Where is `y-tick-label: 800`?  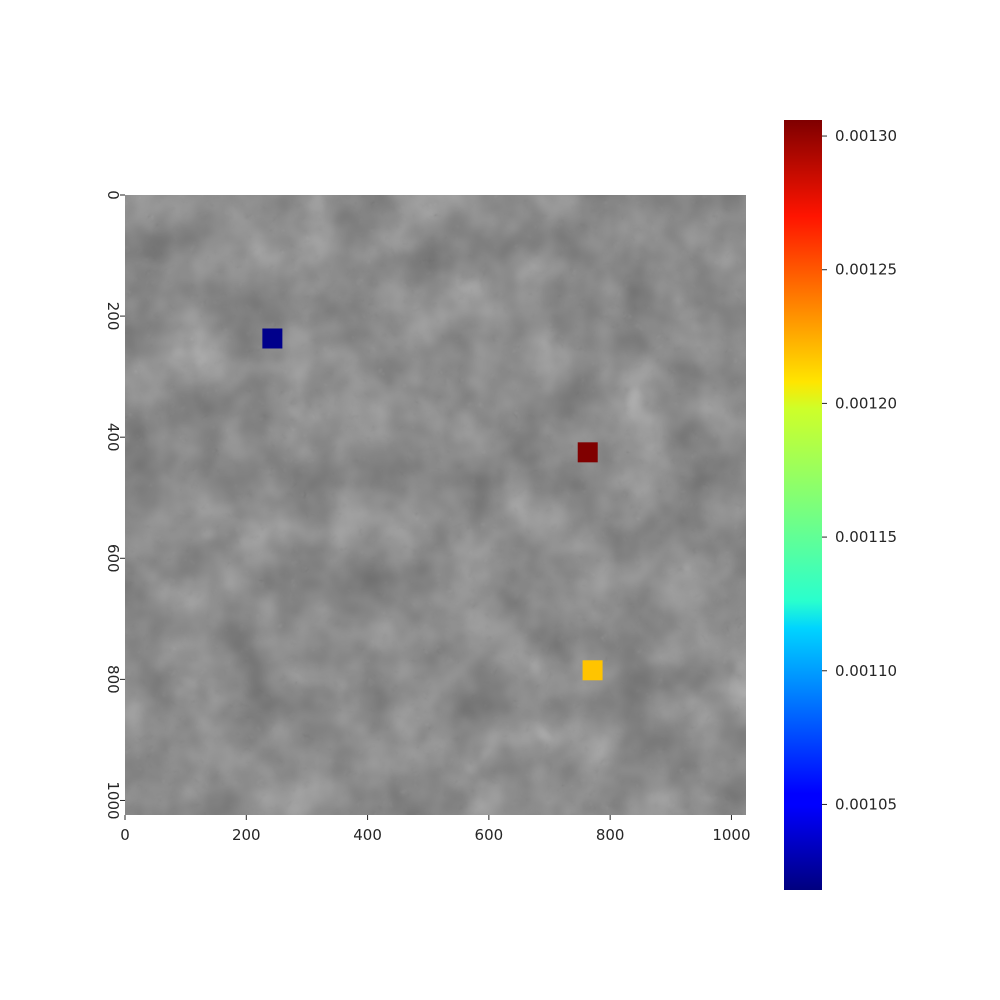 y-tick-label: 800 is located at coordinates (113, 679).